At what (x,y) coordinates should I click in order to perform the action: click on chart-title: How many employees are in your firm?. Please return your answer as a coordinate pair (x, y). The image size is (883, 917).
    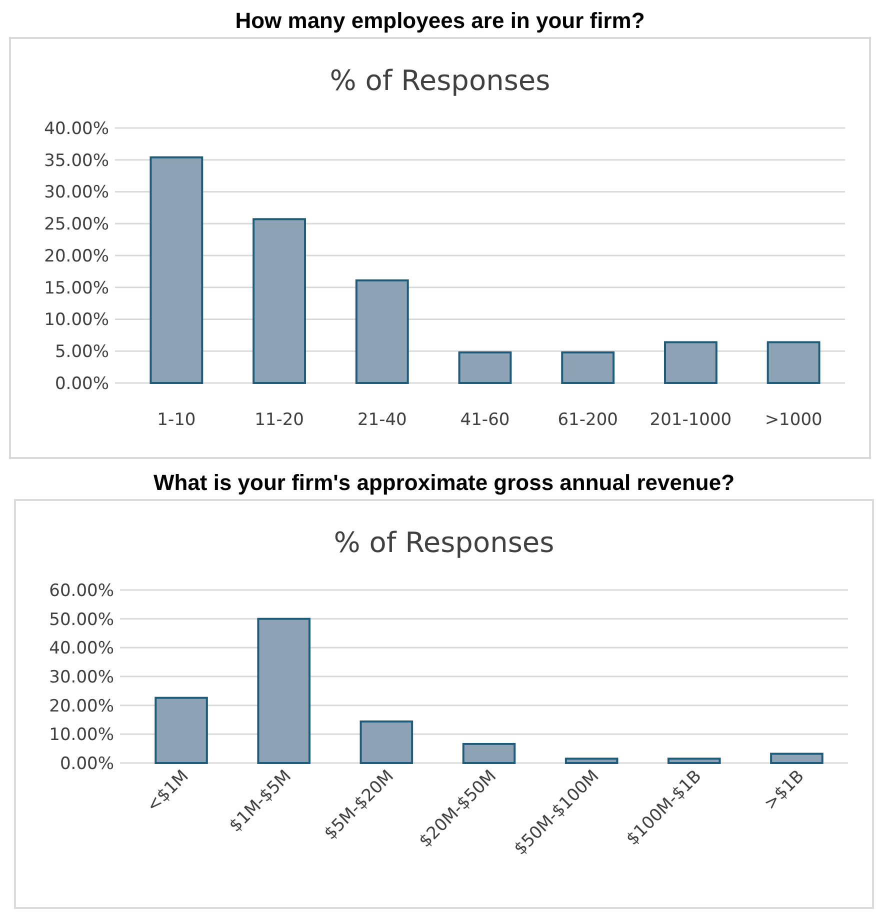
    Looking at the image, I should click on (440, 20).